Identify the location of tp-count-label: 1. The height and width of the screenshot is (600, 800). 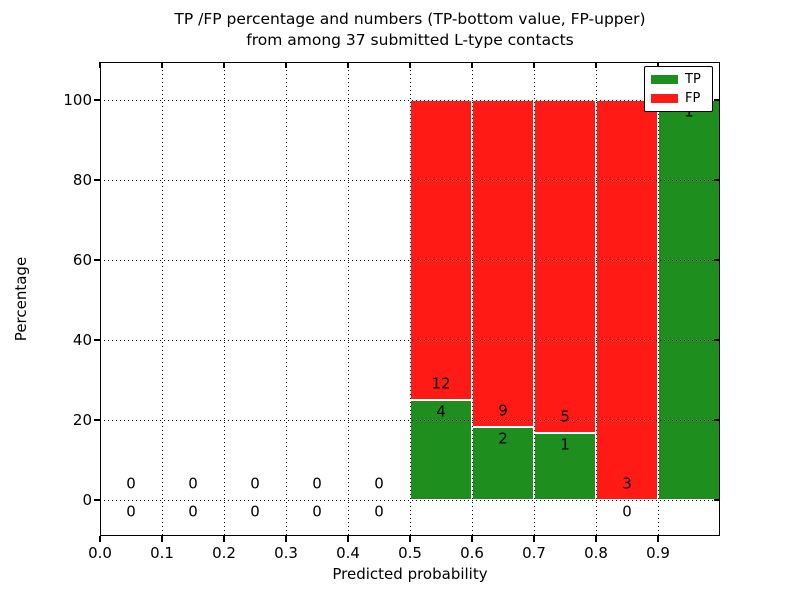
(565, 444).